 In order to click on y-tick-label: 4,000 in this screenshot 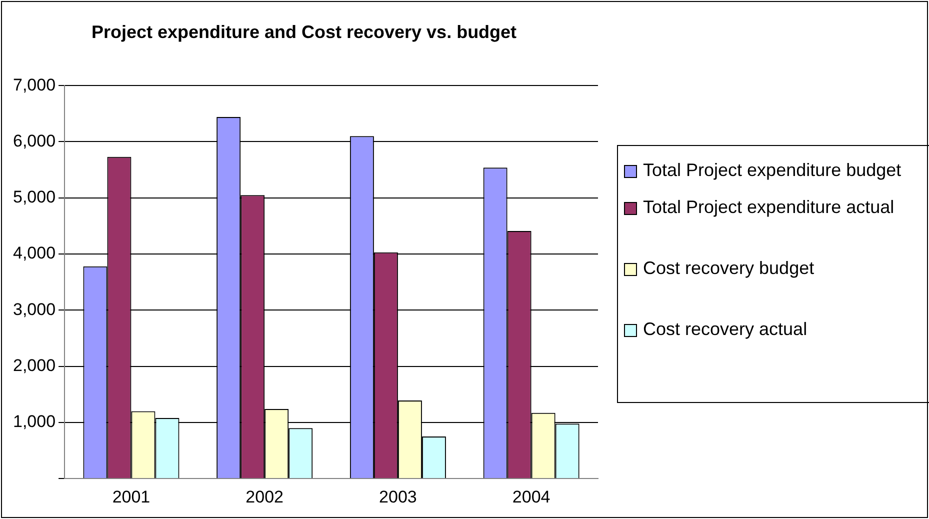, I will do `click(34, 253)`.